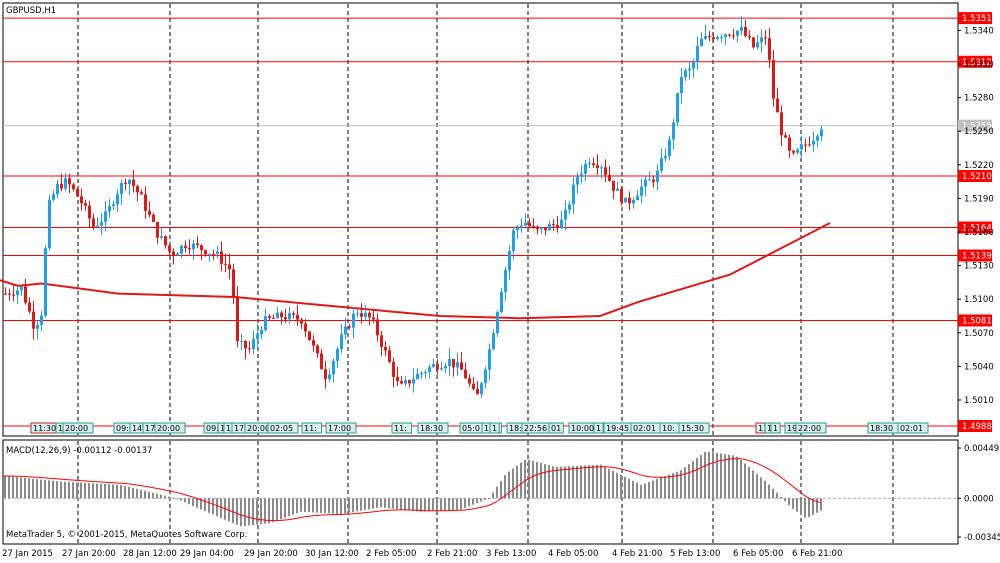 The image size is (1000, 563). I want to click on level-label-bg, so click(975, 320).